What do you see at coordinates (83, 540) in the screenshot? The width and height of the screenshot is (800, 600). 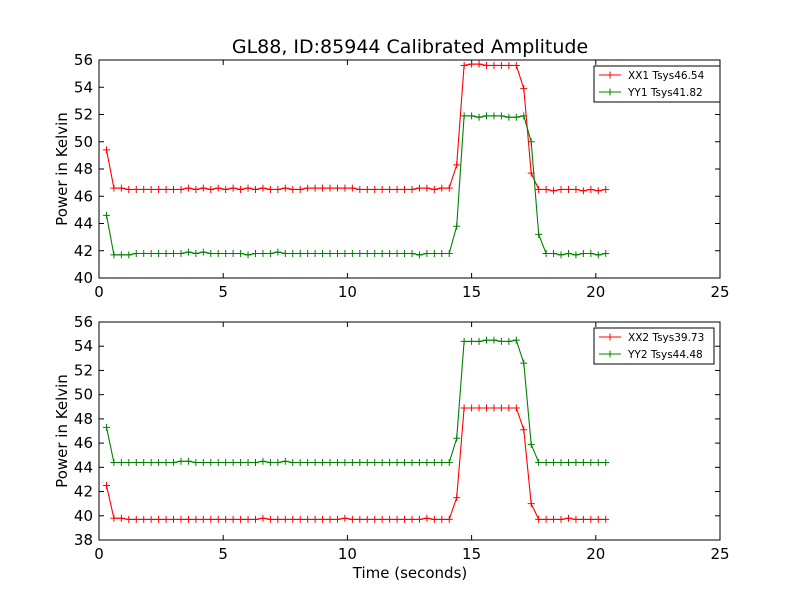 I see `y-tick-label: 38` at bounding box center [83, 540].